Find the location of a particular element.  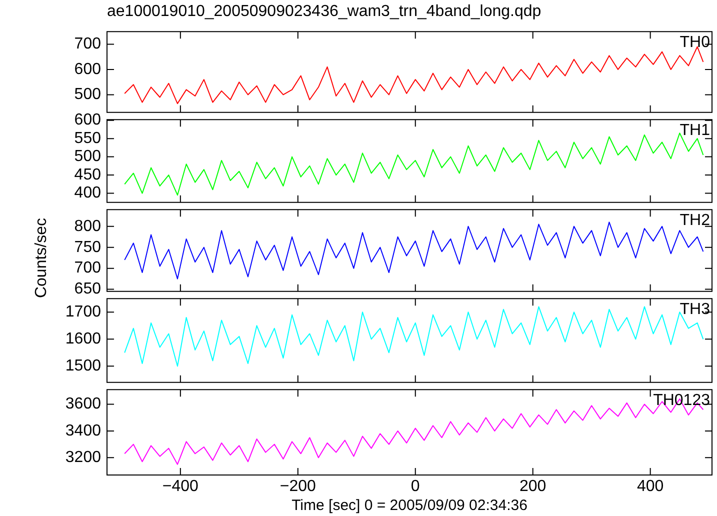

y-tick-label: 450 is located at coordinates (88, 175).